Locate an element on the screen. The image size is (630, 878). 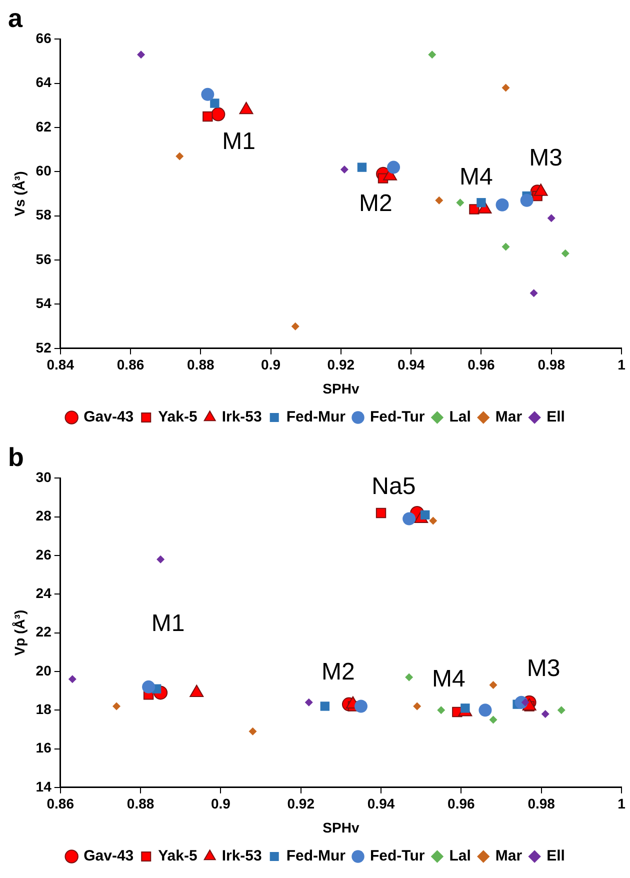
y-tick-label: 14 is located at coordinates (44, 786).